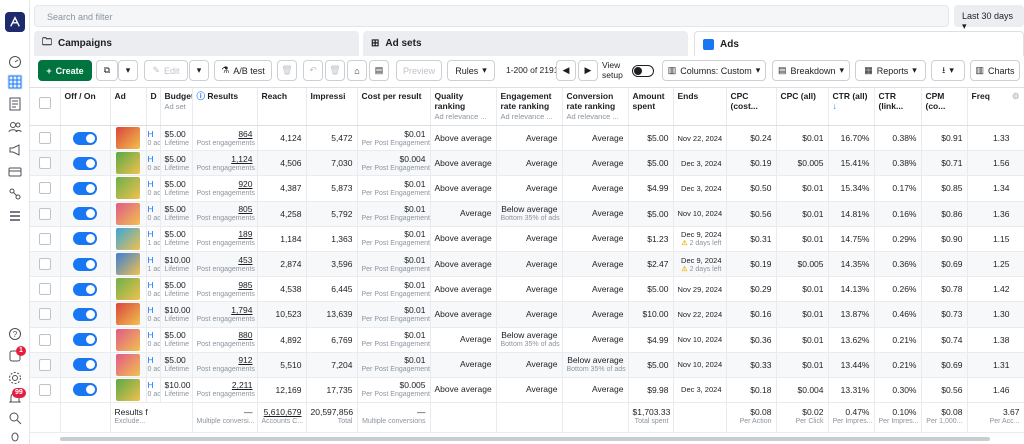  I want to click on edit-button: ✎ Edit, so click(166, 70).